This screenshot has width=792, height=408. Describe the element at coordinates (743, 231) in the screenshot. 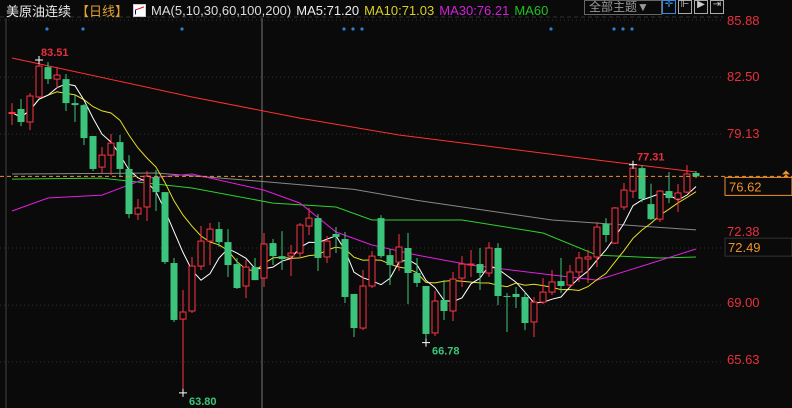

I see `y-tick-label: 72.38` at that location.